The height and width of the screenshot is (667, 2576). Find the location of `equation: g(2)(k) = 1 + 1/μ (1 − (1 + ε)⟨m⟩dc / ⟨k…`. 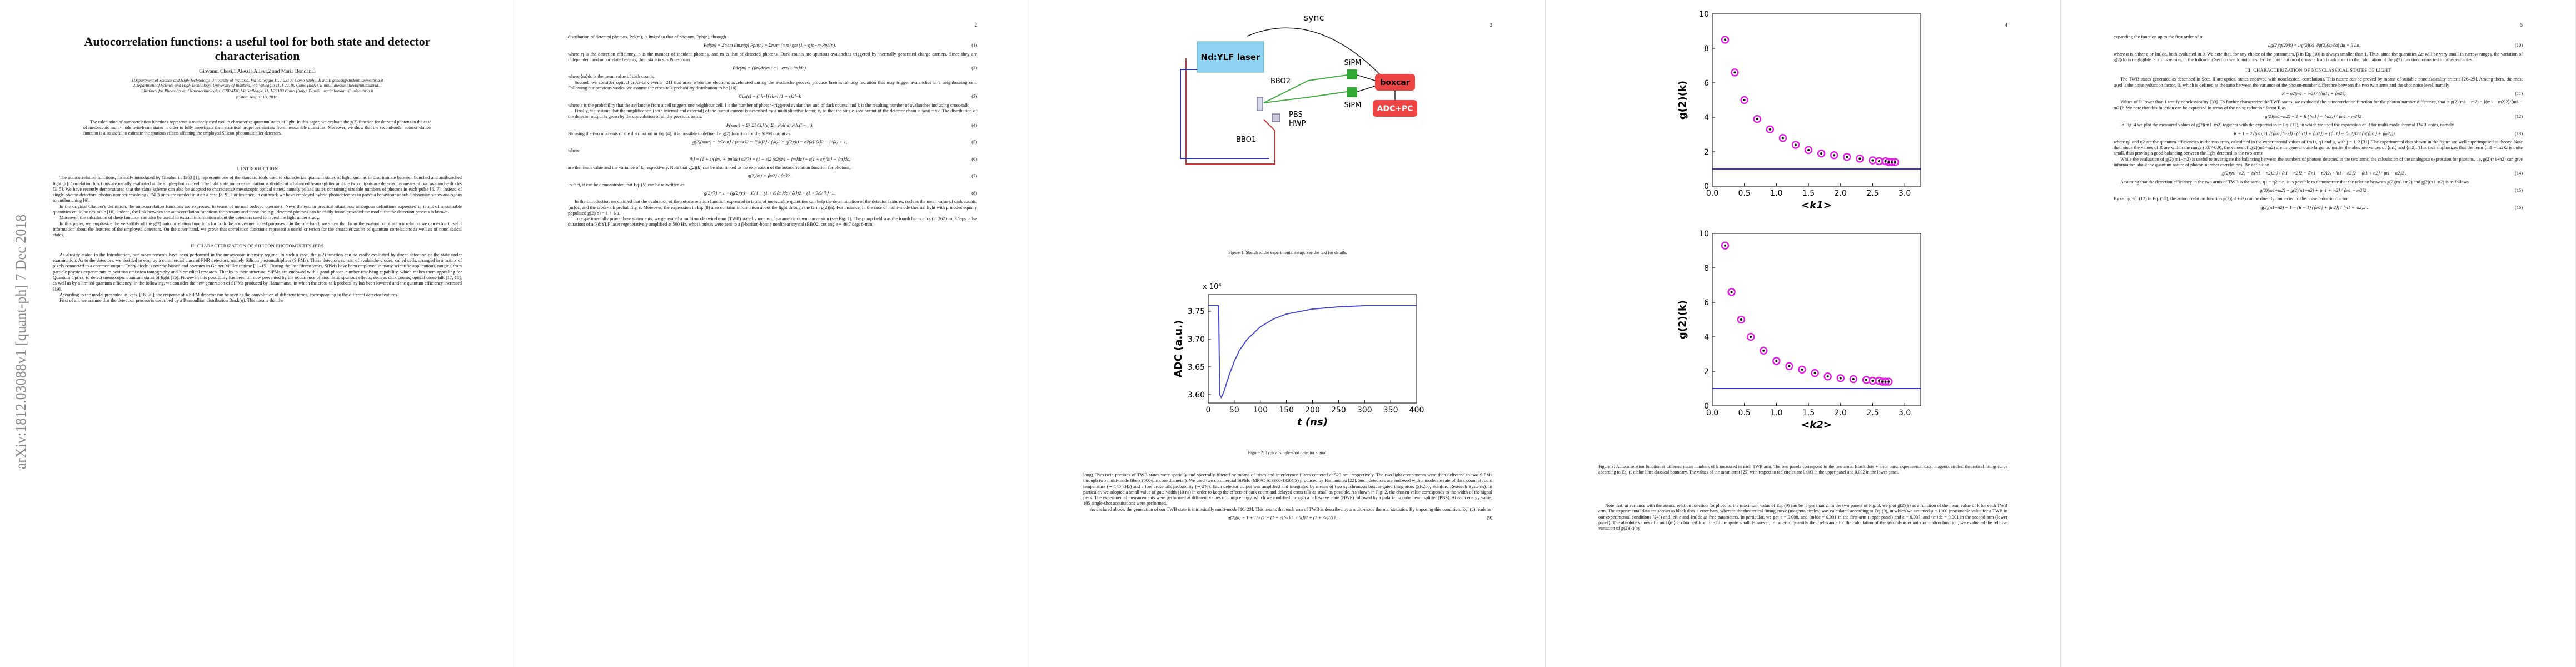

equation: g(2)(k) = 1 + 1/μ (1 − (1 + ε)⟨m⟩dc / ⟨k… is located at coordinates (1287, 518).